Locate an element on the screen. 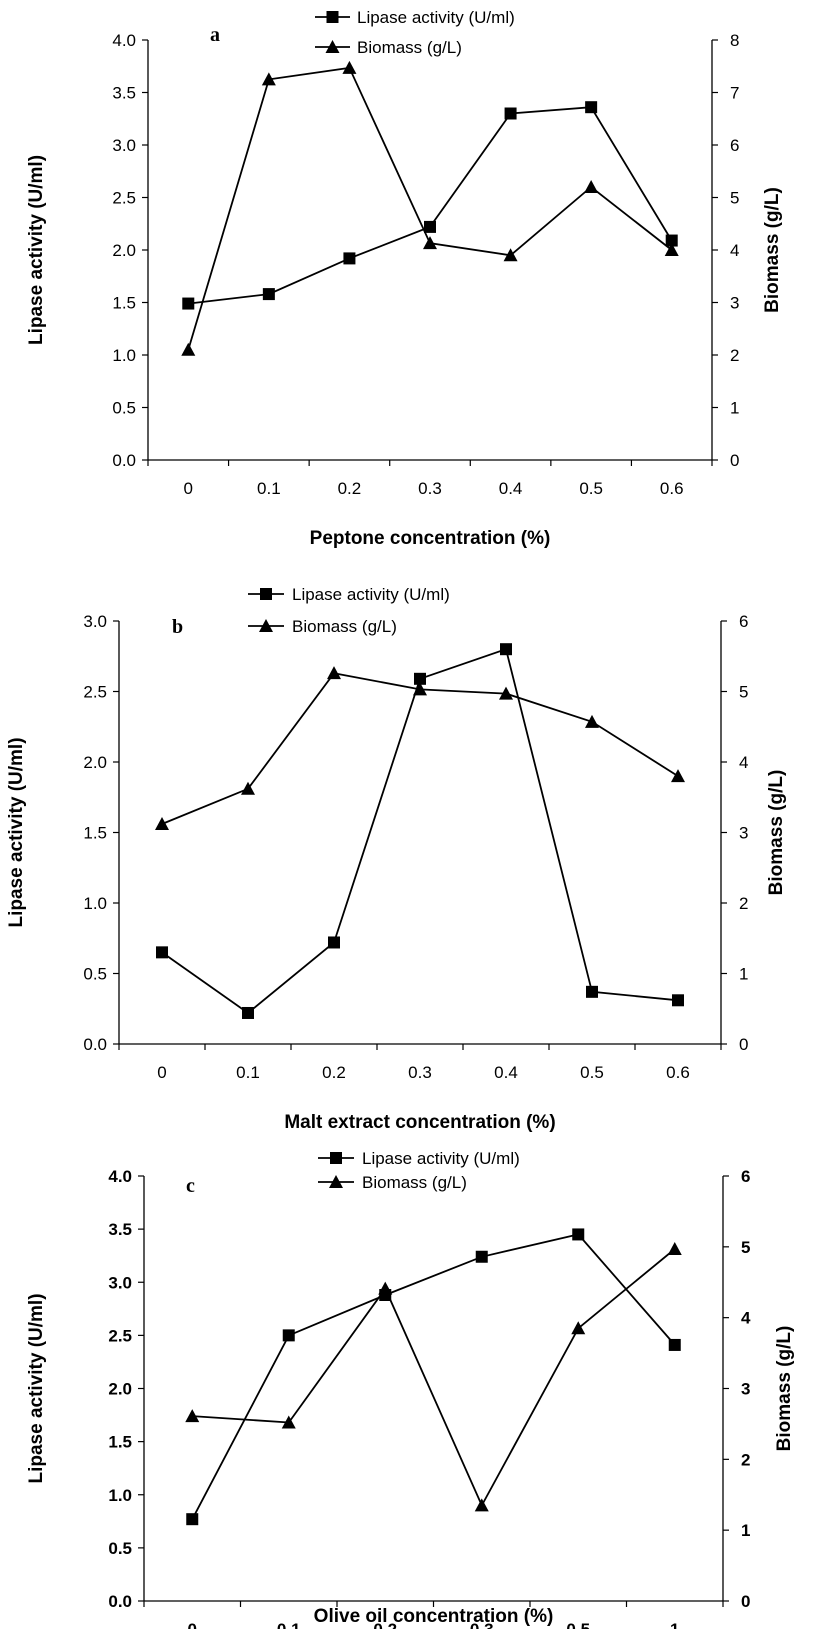  left-tick-label: 3.5 is located at coordinates (124, 93).